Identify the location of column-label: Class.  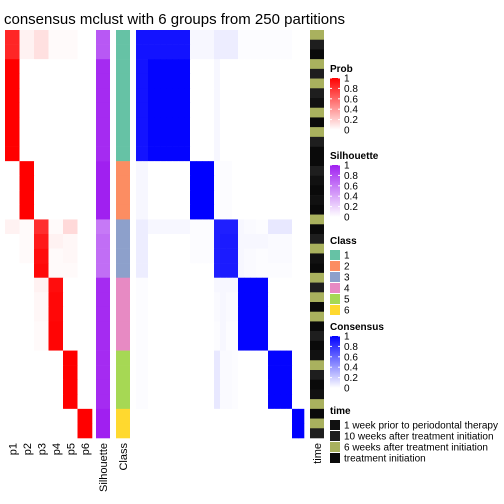
(124, 457).